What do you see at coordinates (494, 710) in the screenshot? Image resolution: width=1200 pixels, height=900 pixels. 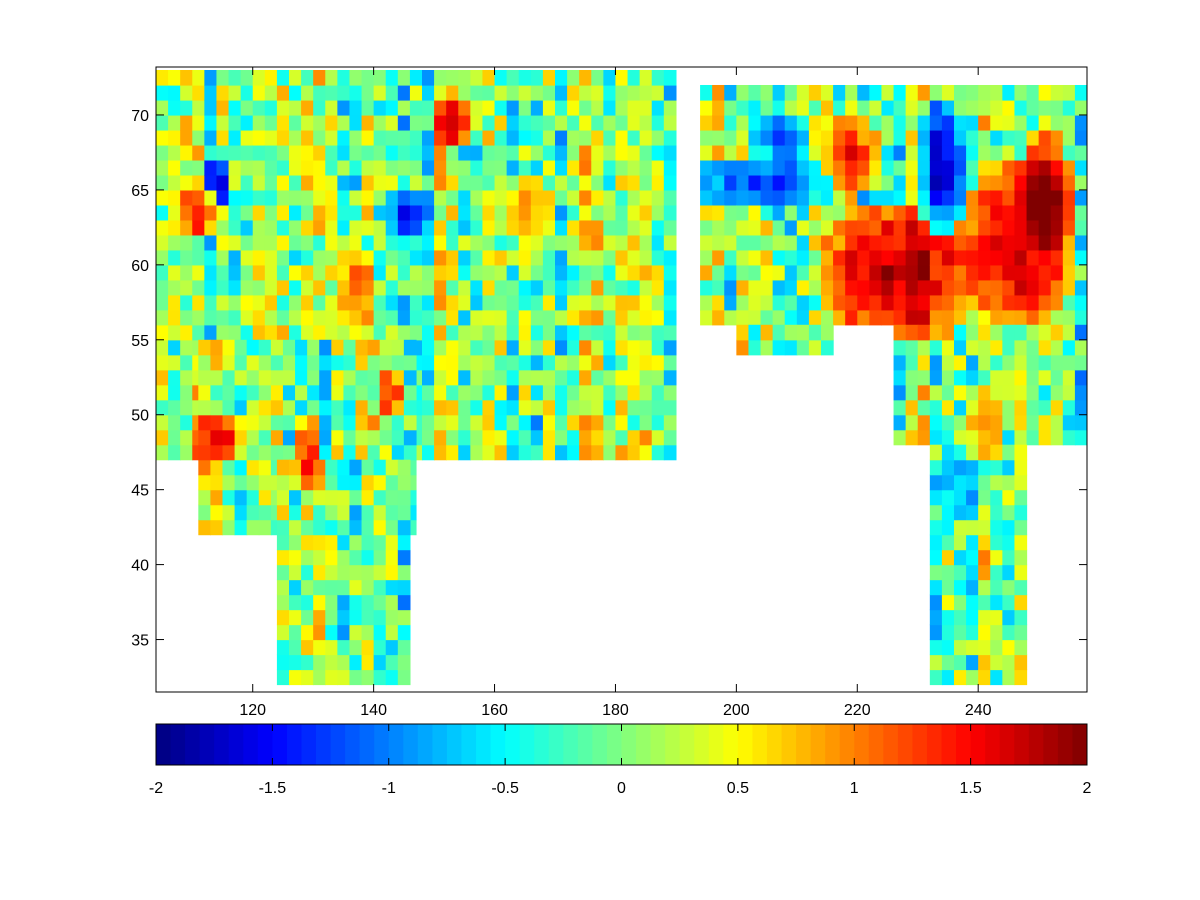 I see `x-tick-label: 160` at bounding box center [494, 710].